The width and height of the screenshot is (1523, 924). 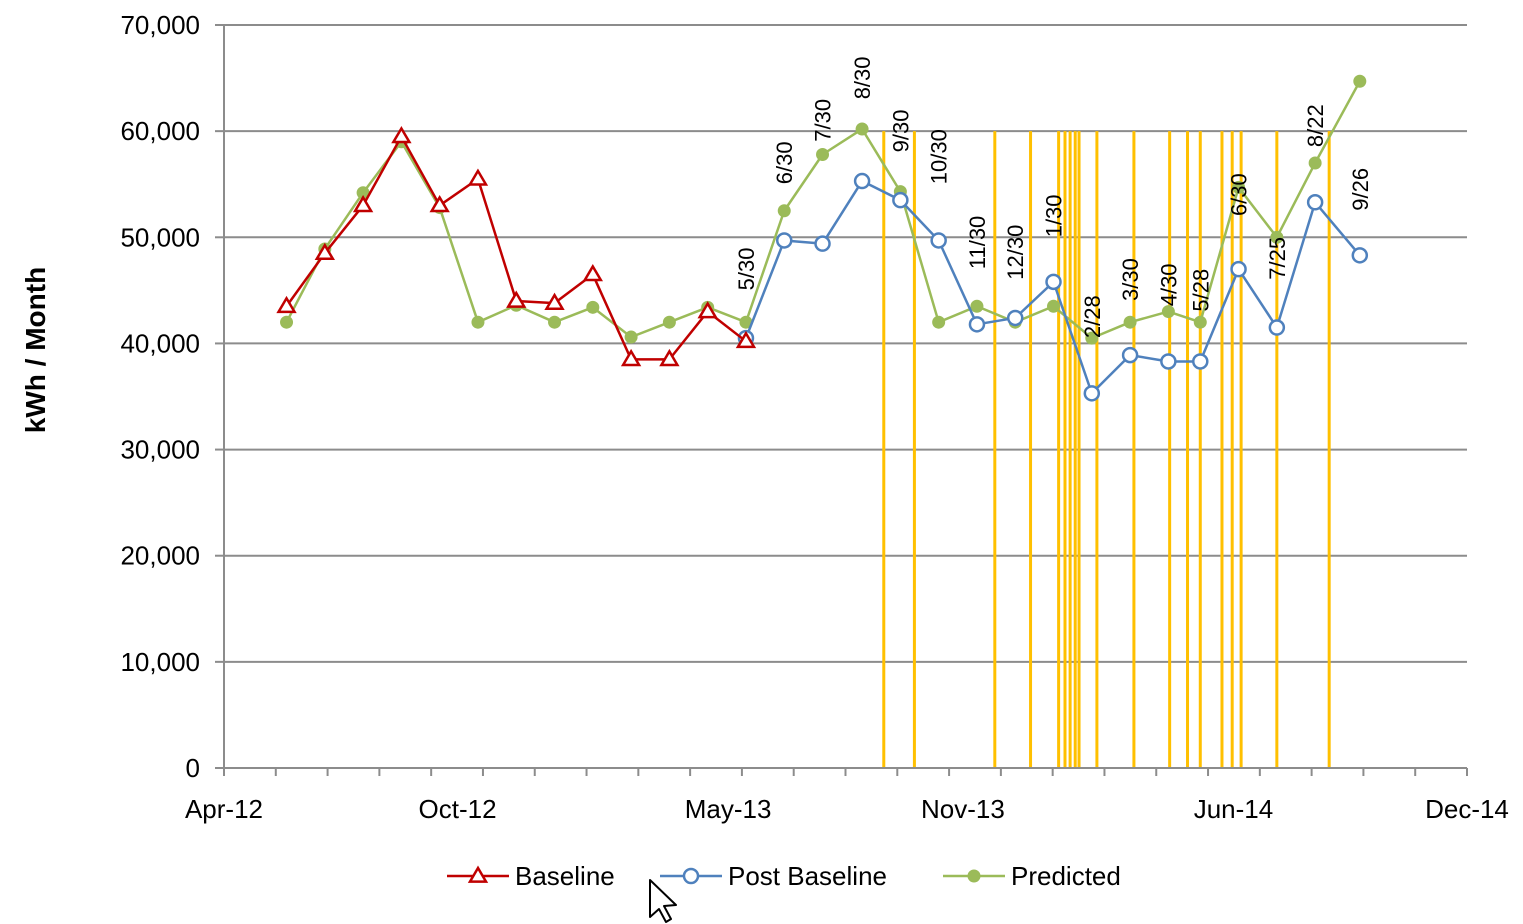 I want to click on series-line, so click(x=516, y=248).